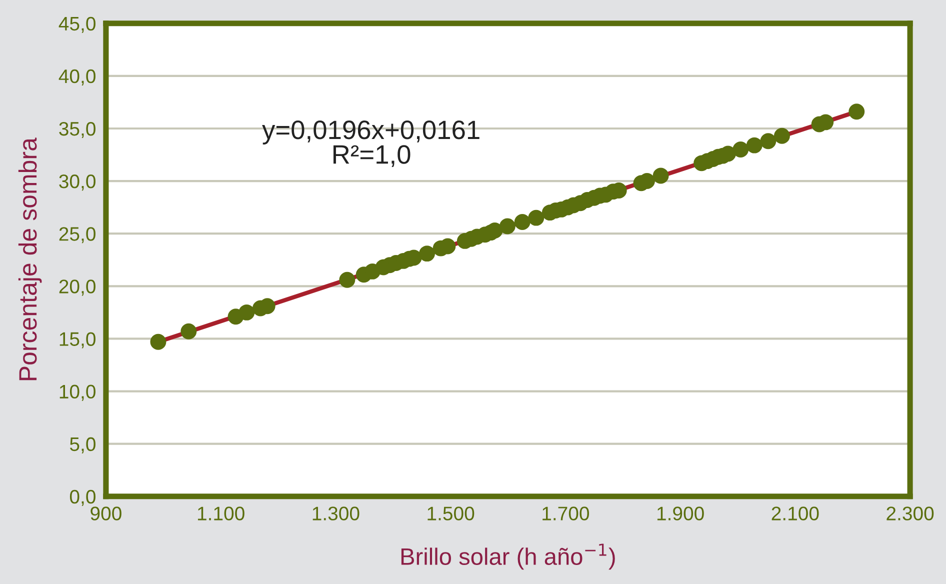 The image size is (946, 584). I want to click on y-tick-label: 5,0, so click(83, 445).